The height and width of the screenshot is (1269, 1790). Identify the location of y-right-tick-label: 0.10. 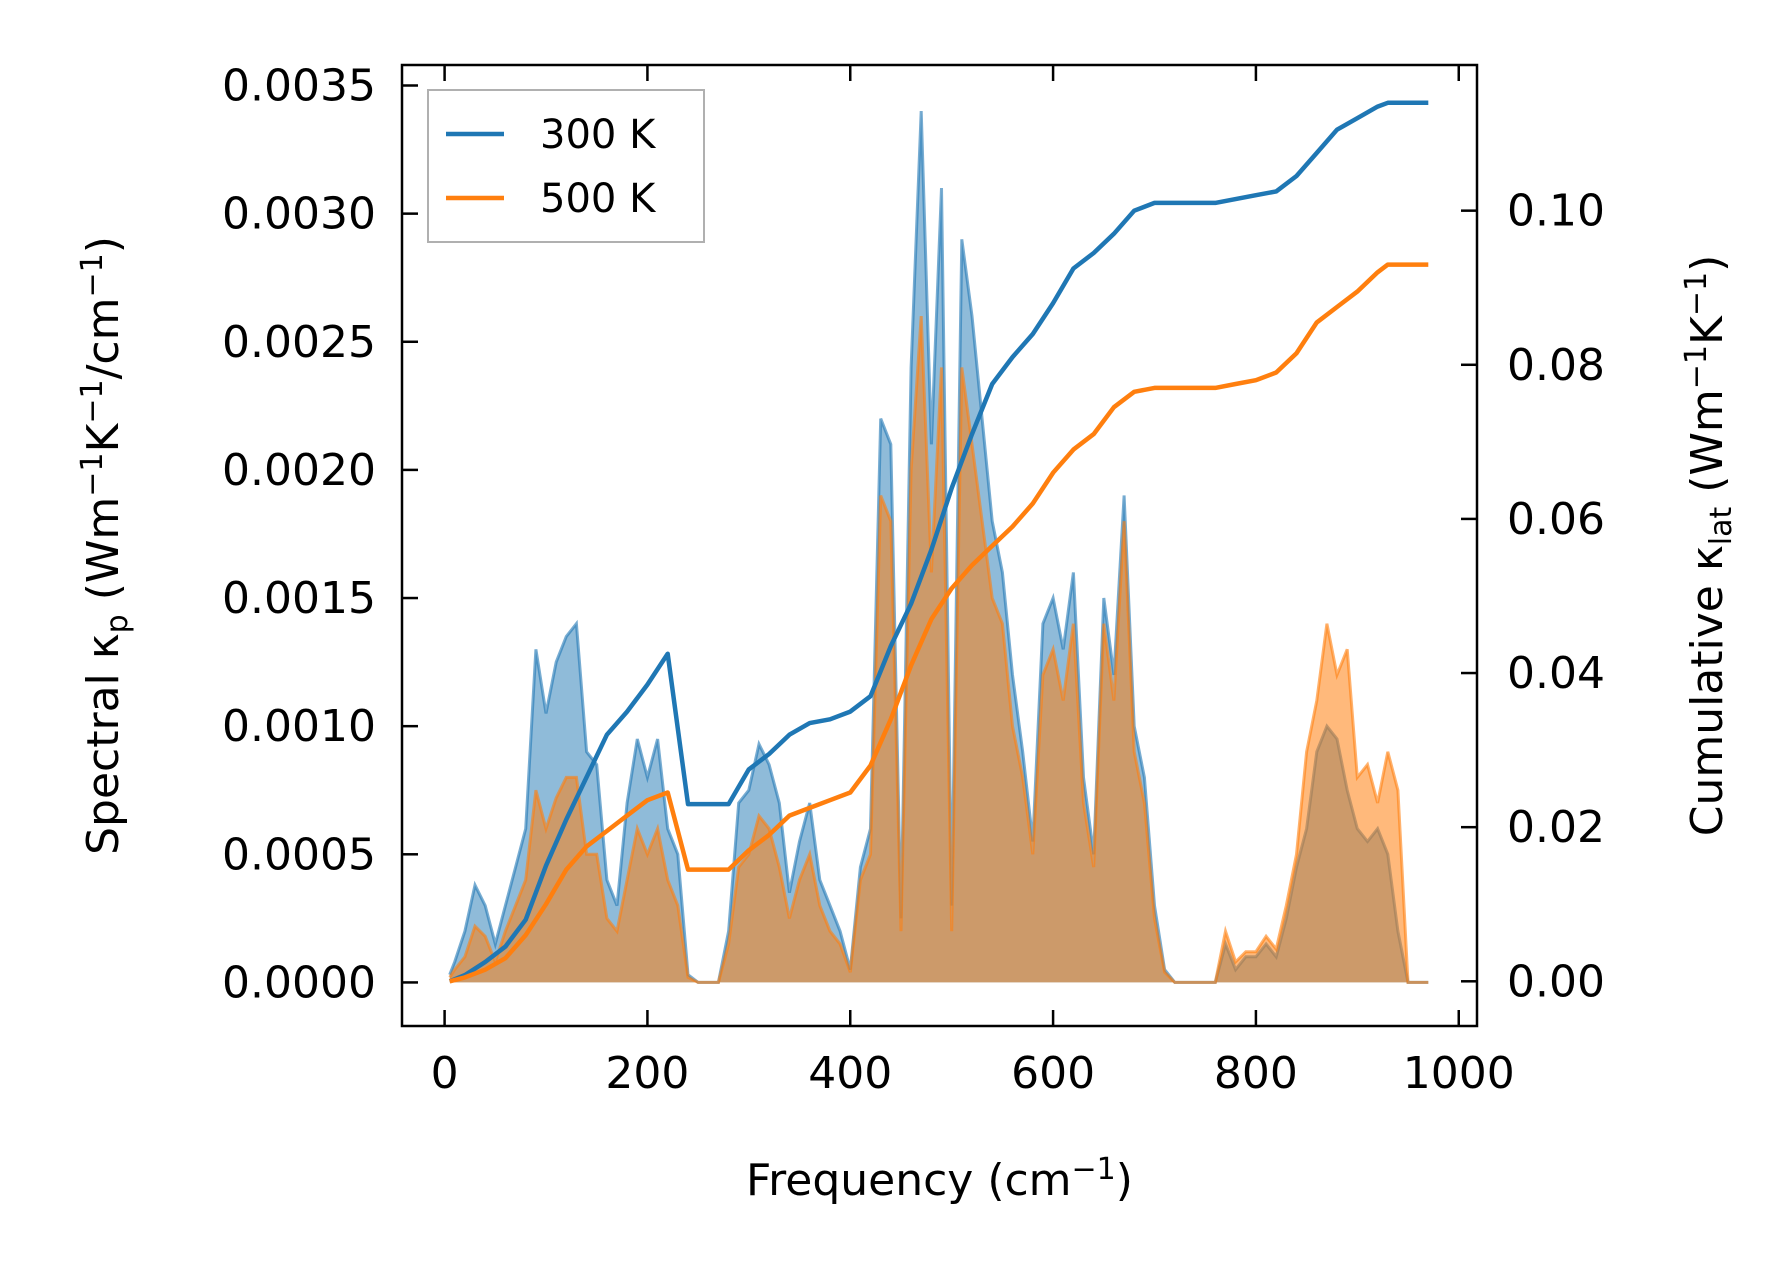
(1556, 211).